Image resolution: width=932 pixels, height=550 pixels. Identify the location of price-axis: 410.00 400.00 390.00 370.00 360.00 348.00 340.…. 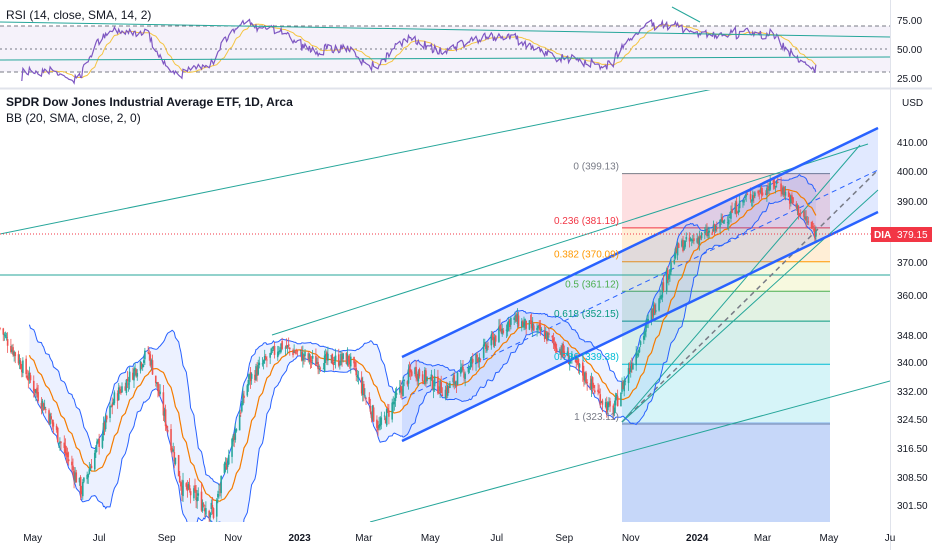
(912, 325).